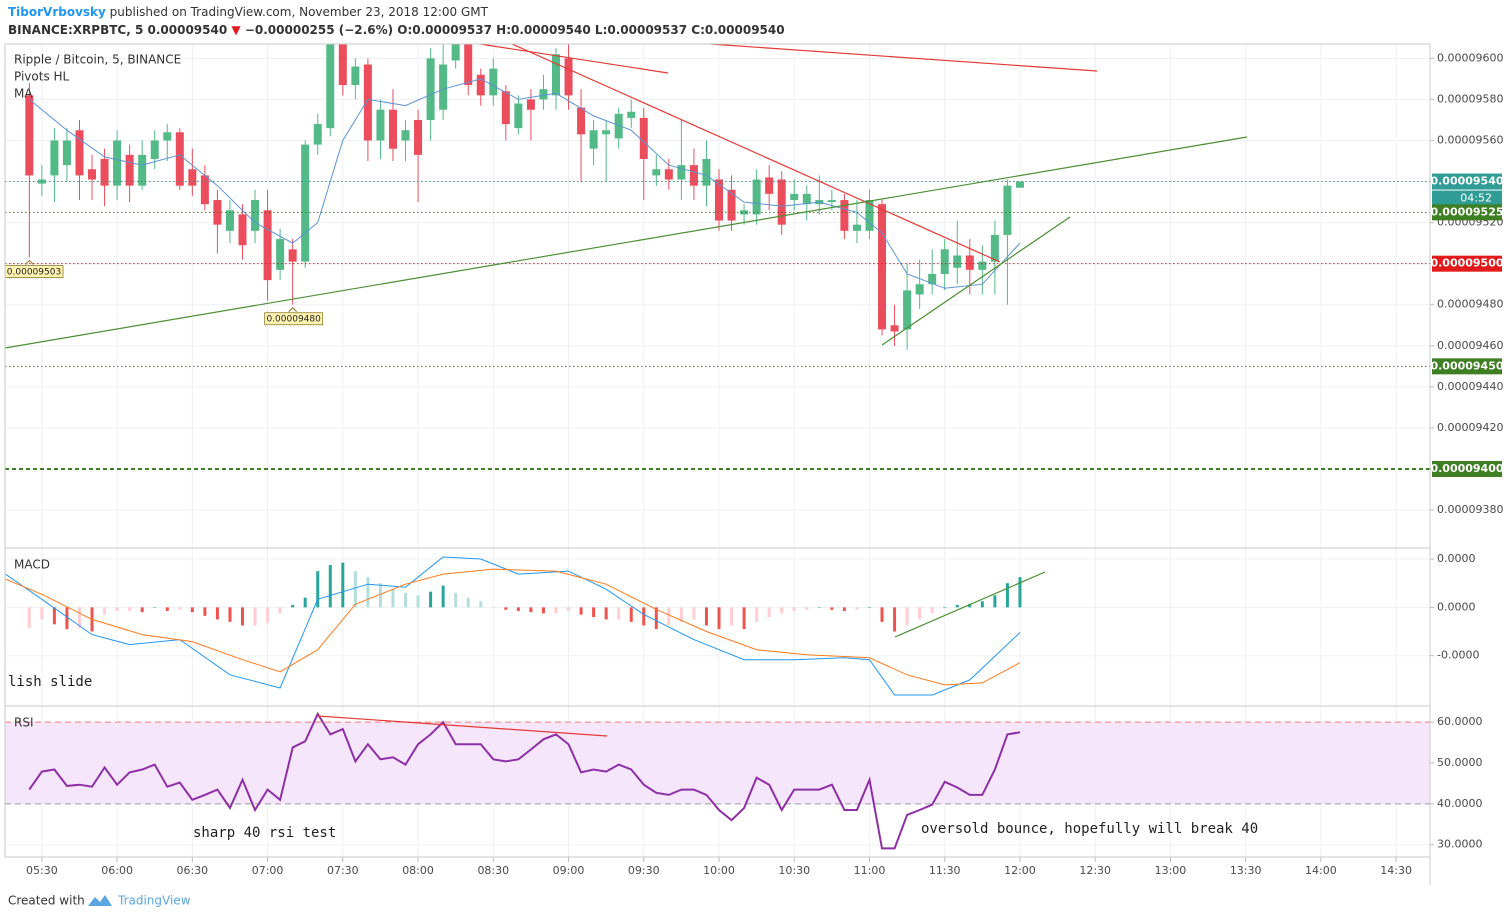 Image resolution: width=1508 pixels, height=919 pixels. Describe the element at coordinates (1171, 870) in the screenshot. I see `x-tick-label: 13:00` at that location.